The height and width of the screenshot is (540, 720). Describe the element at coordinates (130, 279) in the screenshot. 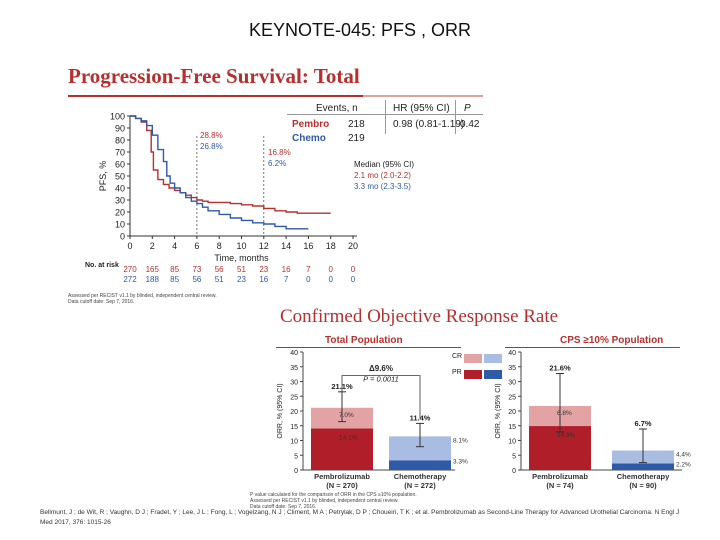

I see `at-risk-value: 272` at that location.